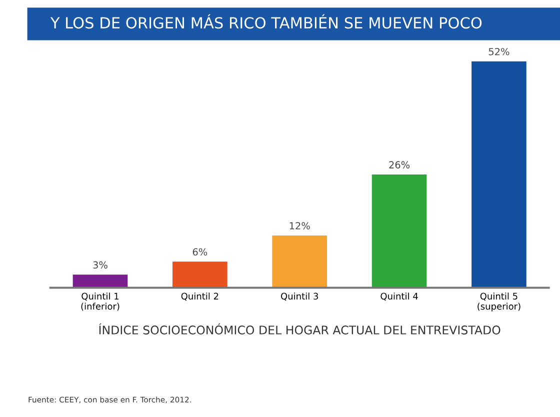 The width and height of the screenshot is (560, 417). I want to click on data-label: 6%, so click(200, 252).